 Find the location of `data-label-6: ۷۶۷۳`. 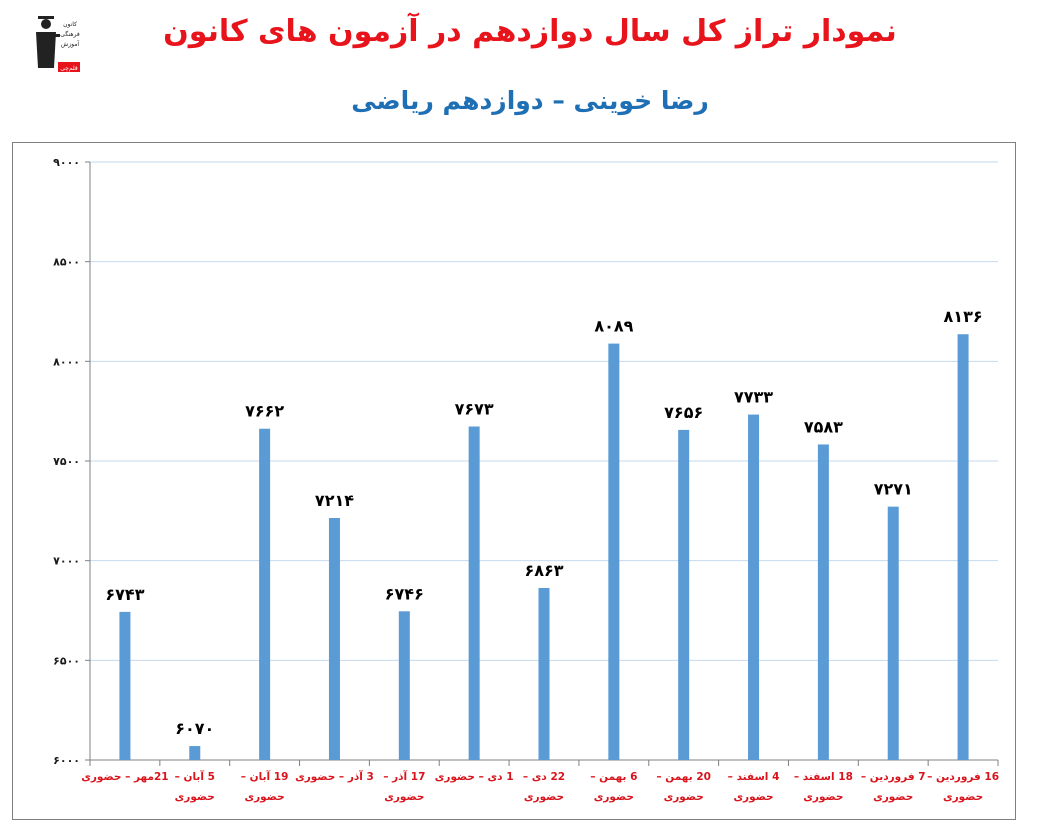

data-label-6: ۷۶۷۳ is located at coordinates (474, 409).